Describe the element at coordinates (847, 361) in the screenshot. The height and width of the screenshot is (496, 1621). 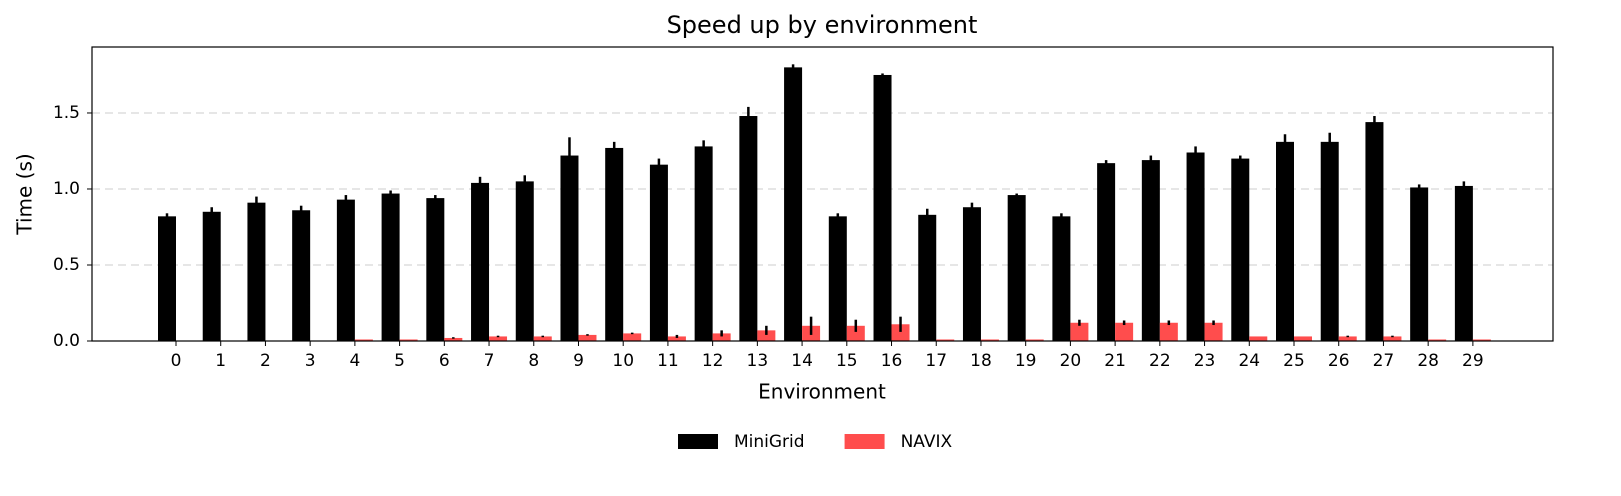
I see `x-tick-label: 15` at that location.